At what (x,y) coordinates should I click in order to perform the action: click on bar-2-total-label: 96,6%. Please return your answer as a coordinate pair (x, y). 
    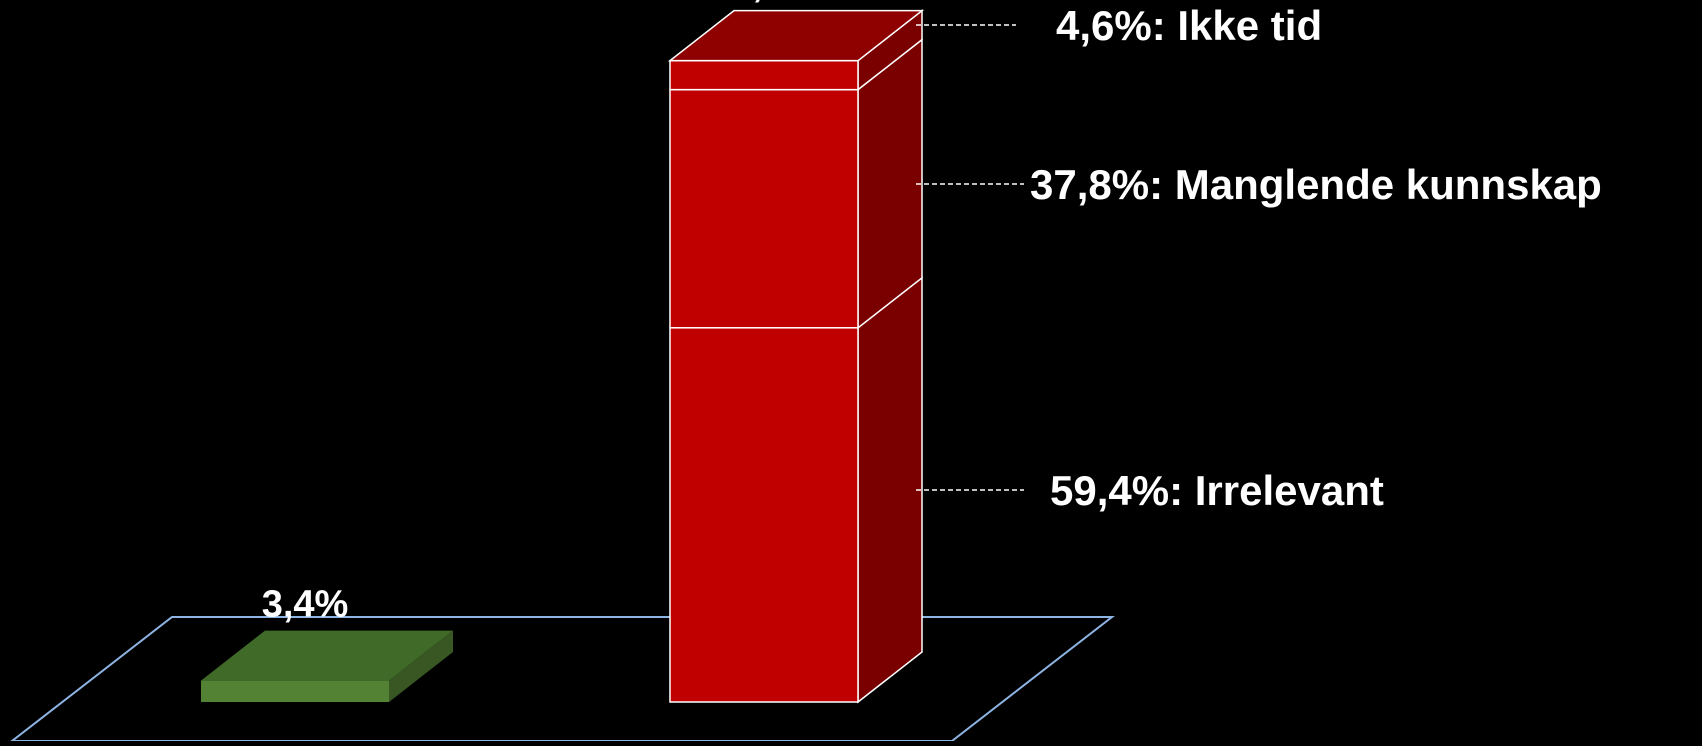
    Looking at the image, I should click on (764, 3).